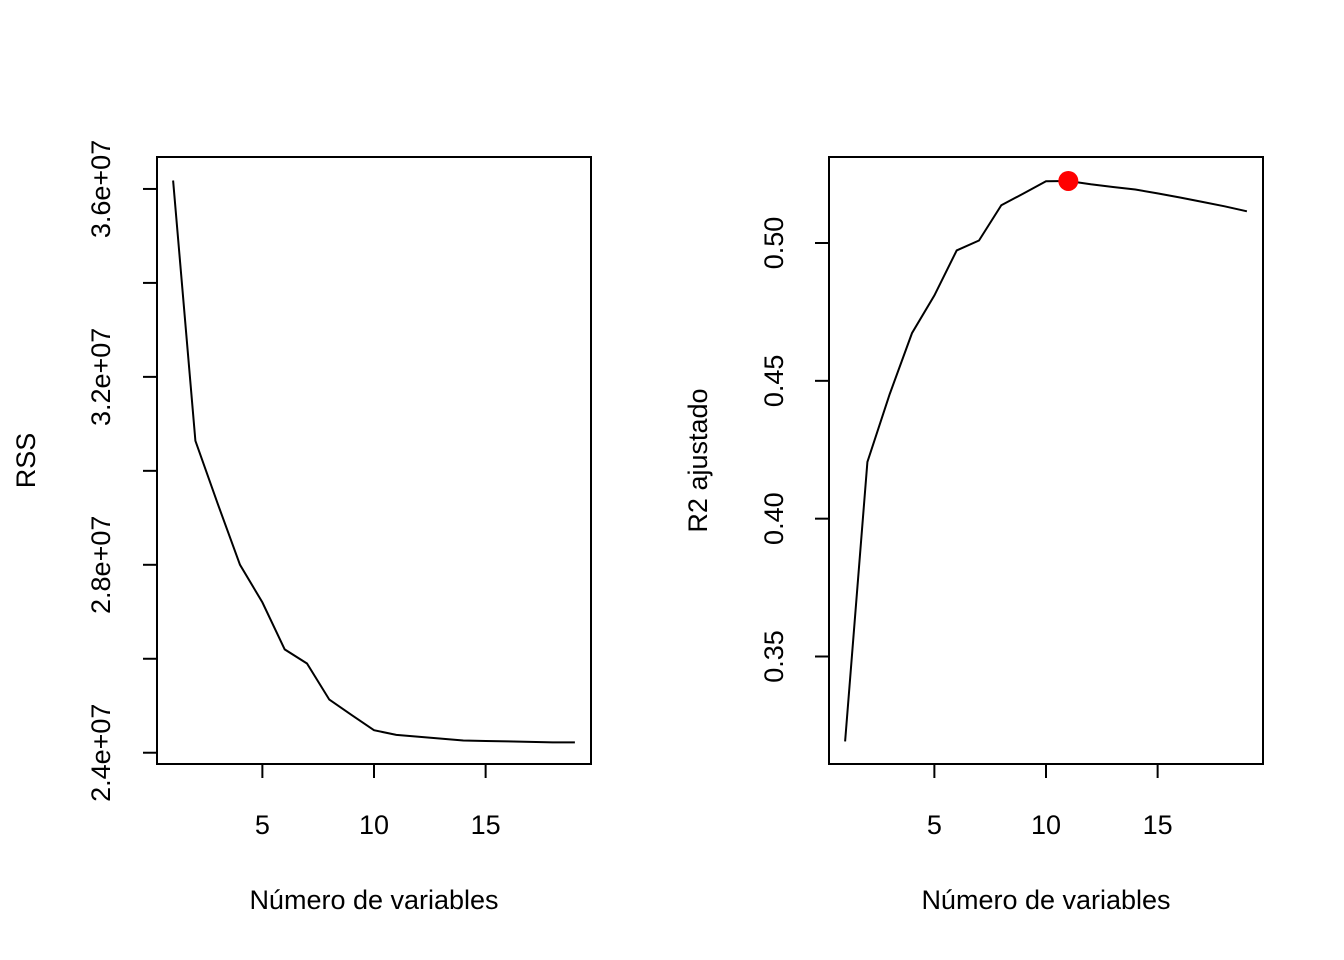 The image size is (1344, 960). I want to click on y-tick-label: 0.50, so click(774, 243).